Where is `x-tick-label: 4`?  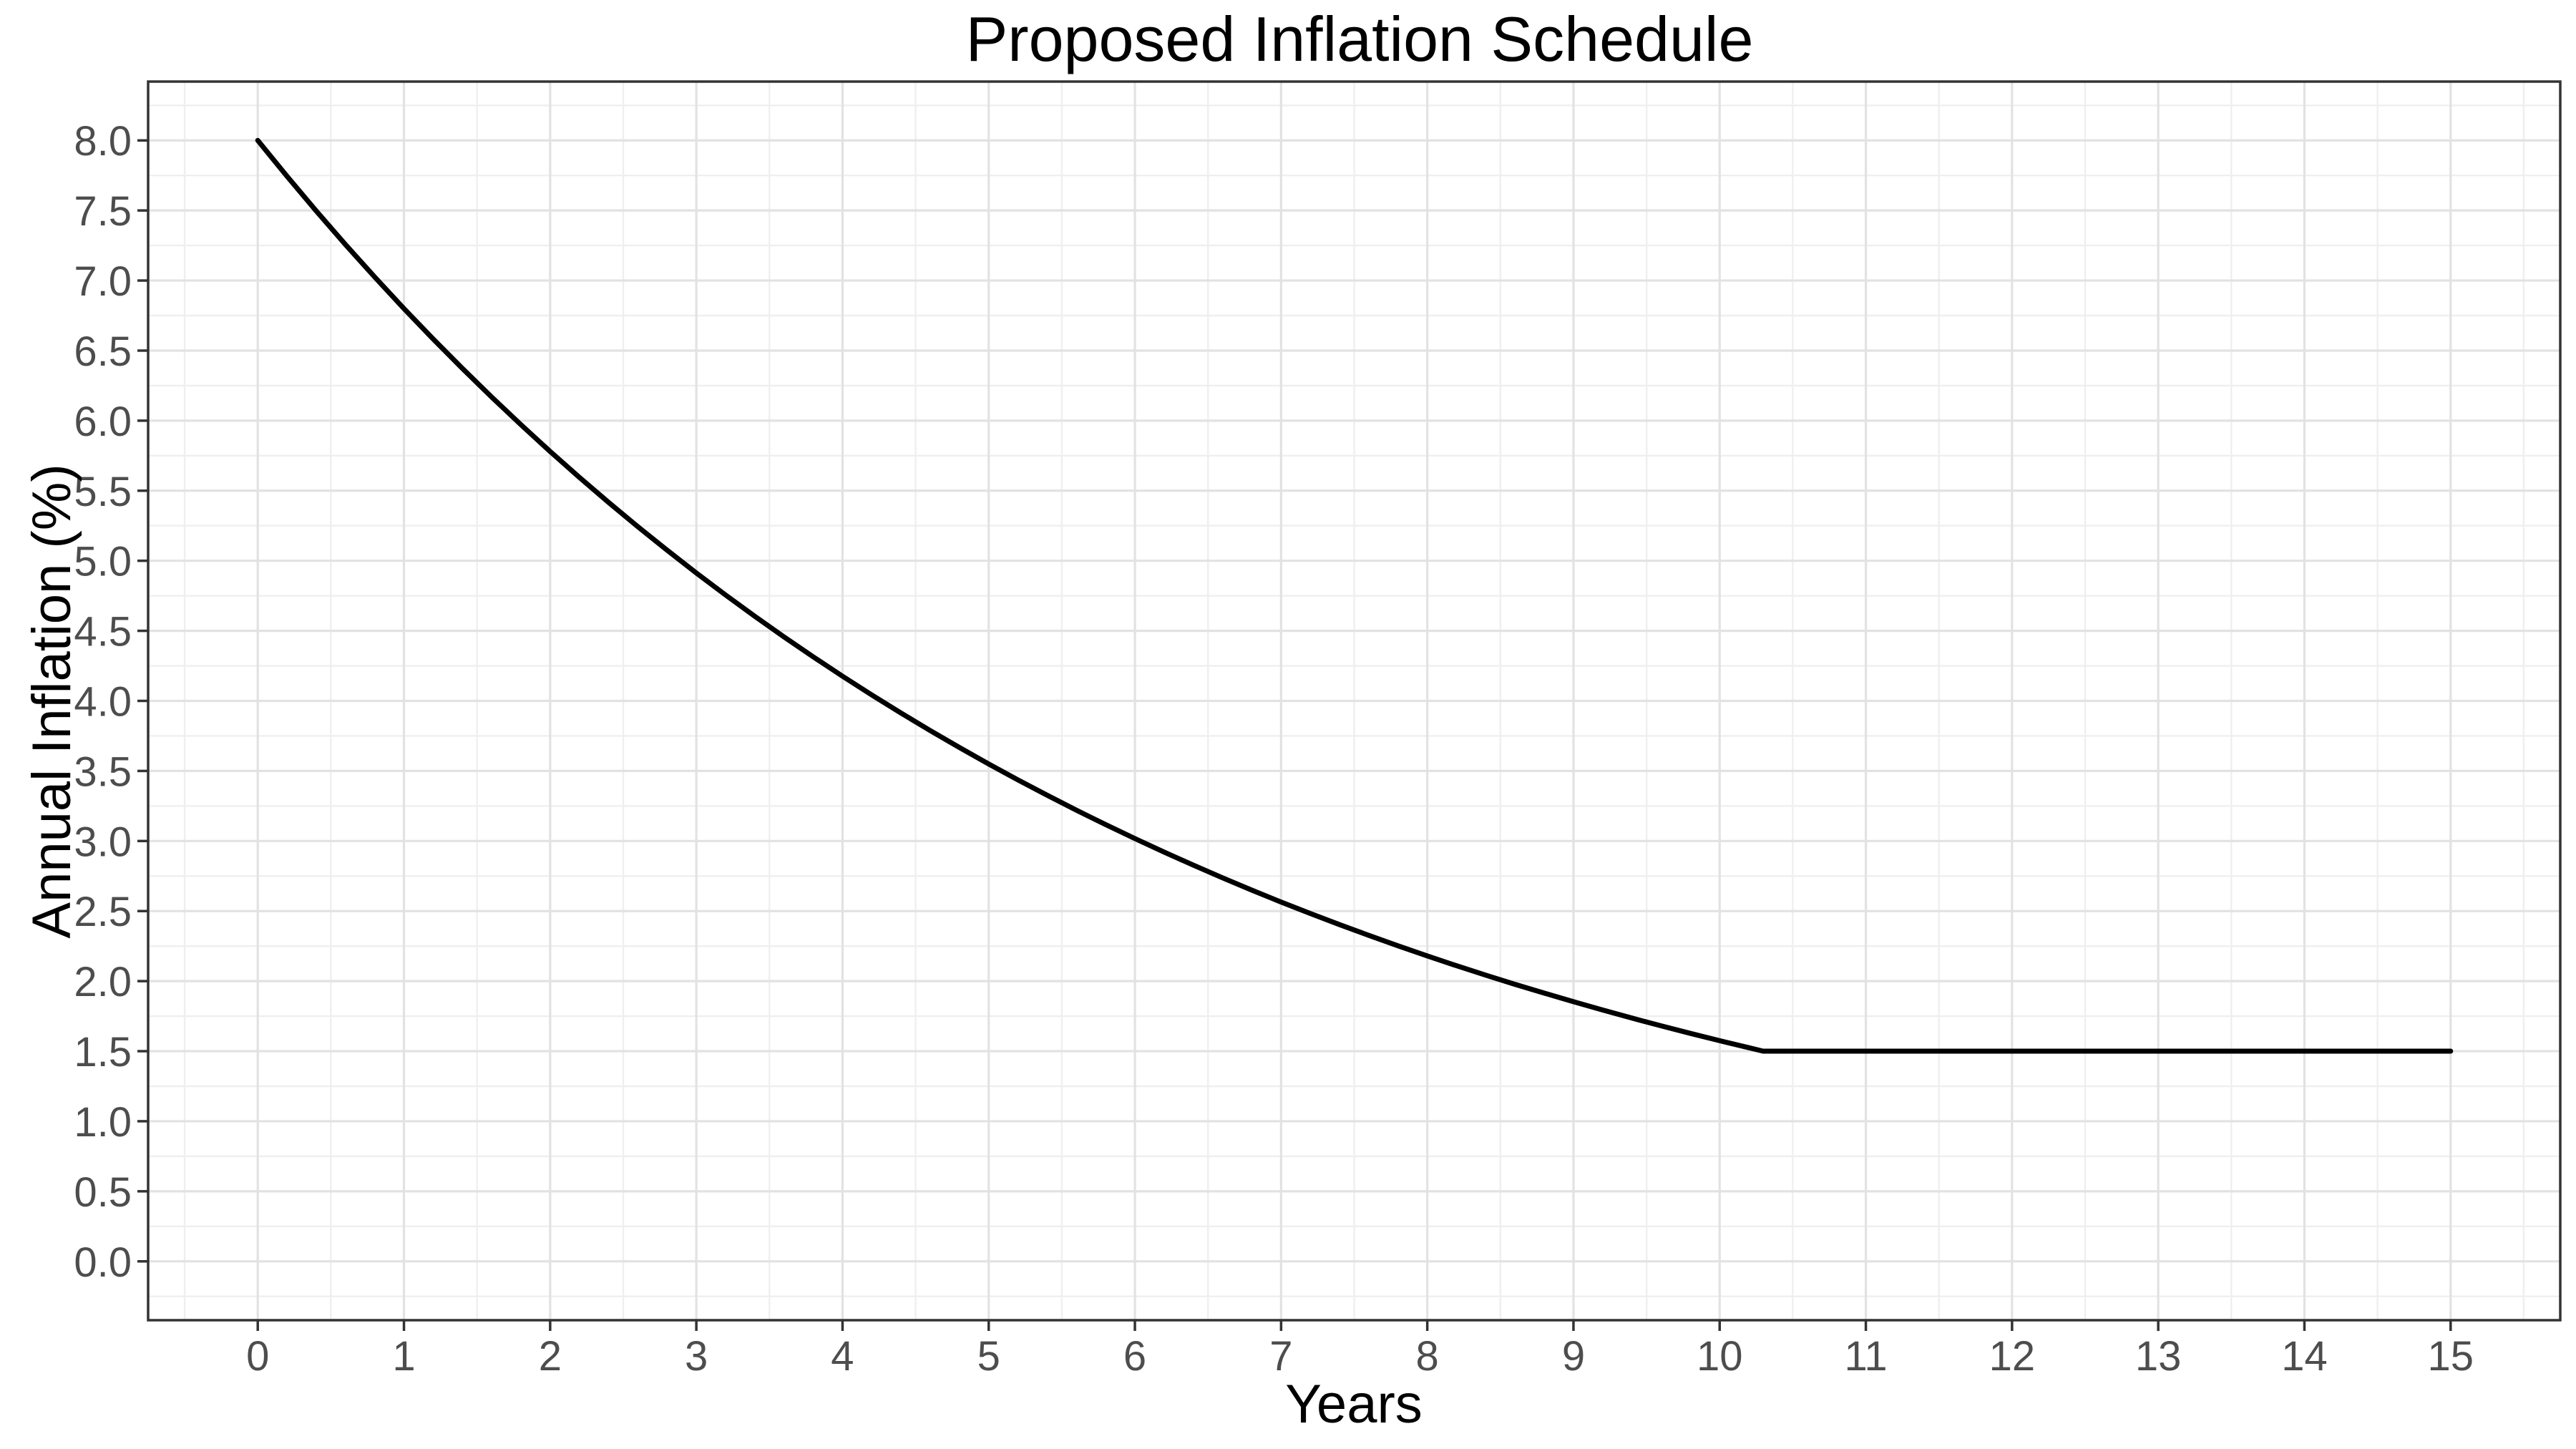 x-tick-label: 4 is located at coordinates (842, 1356).